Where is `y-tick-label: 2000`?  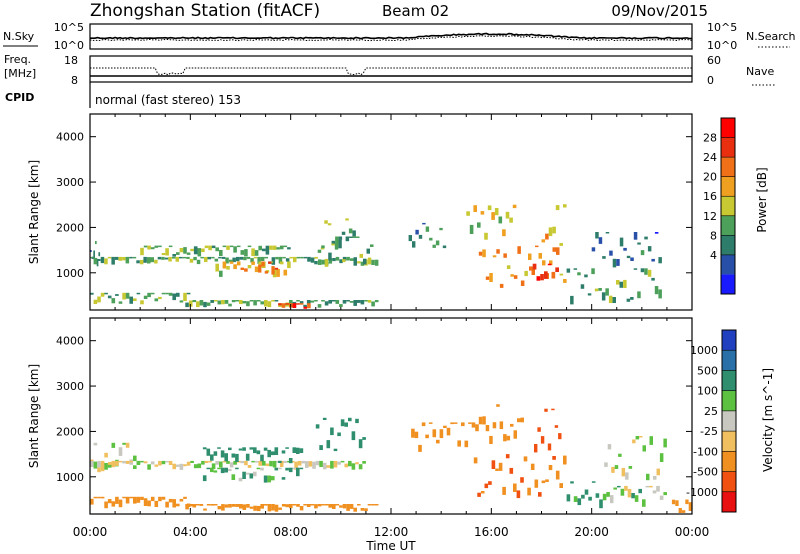
y-tick-label: 2000 is located at coordinates (70, 431).